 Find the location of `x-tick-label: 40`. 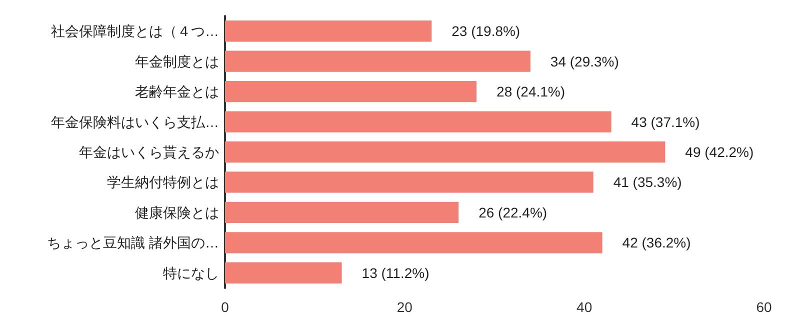

x-tick-label: 40 is located at coordinates (584, 307).